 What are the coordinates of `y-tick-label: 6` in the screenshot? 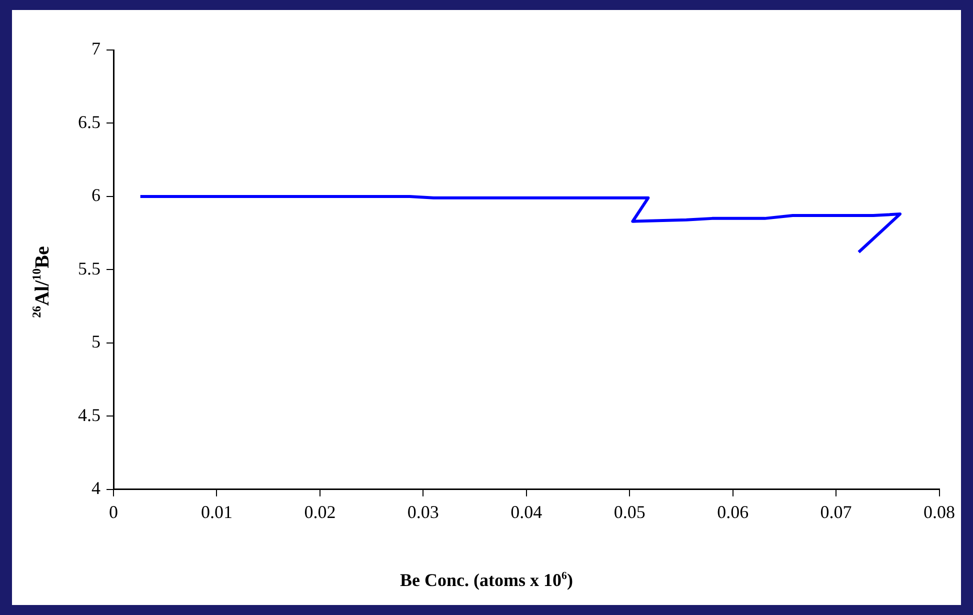 It's located at (96, 195).